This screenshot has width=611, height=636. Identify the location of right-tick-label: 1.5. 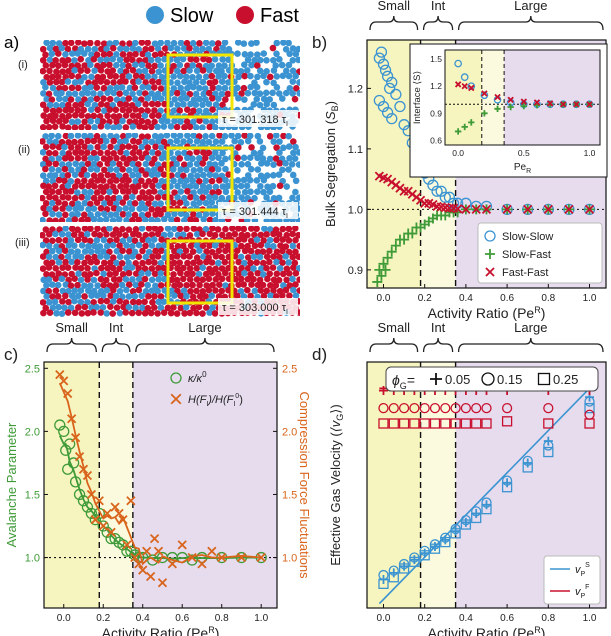
(289, 495).